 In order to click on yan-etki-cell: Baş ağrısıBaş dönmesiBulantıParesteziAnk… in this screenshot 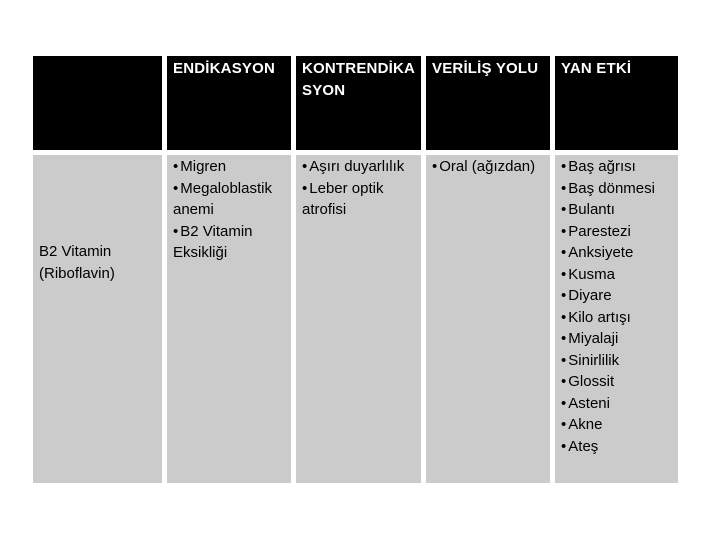, I will do `click(616, 319)`.